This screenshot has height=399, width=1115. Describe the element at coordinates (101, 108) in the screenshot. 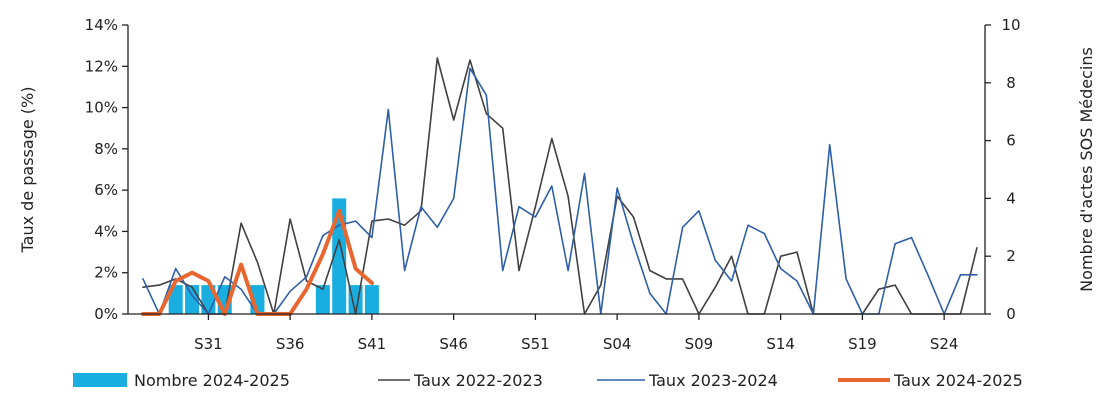

I see `y-left-tick-label: 10%` at that location.